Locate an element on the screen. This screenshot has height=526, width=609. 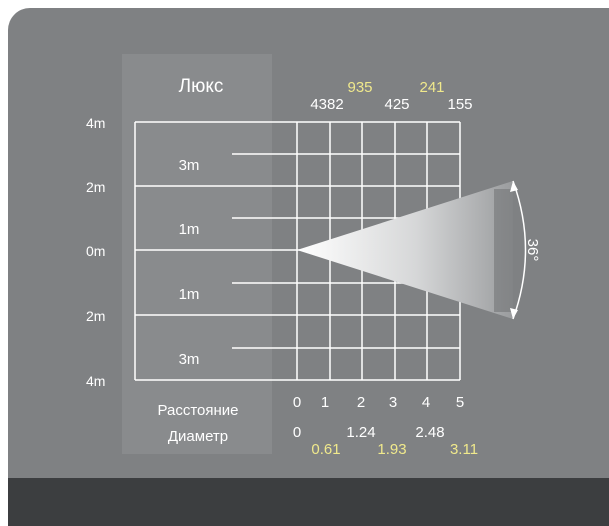
arc-arrow-top is located at coordinates (514, 186).